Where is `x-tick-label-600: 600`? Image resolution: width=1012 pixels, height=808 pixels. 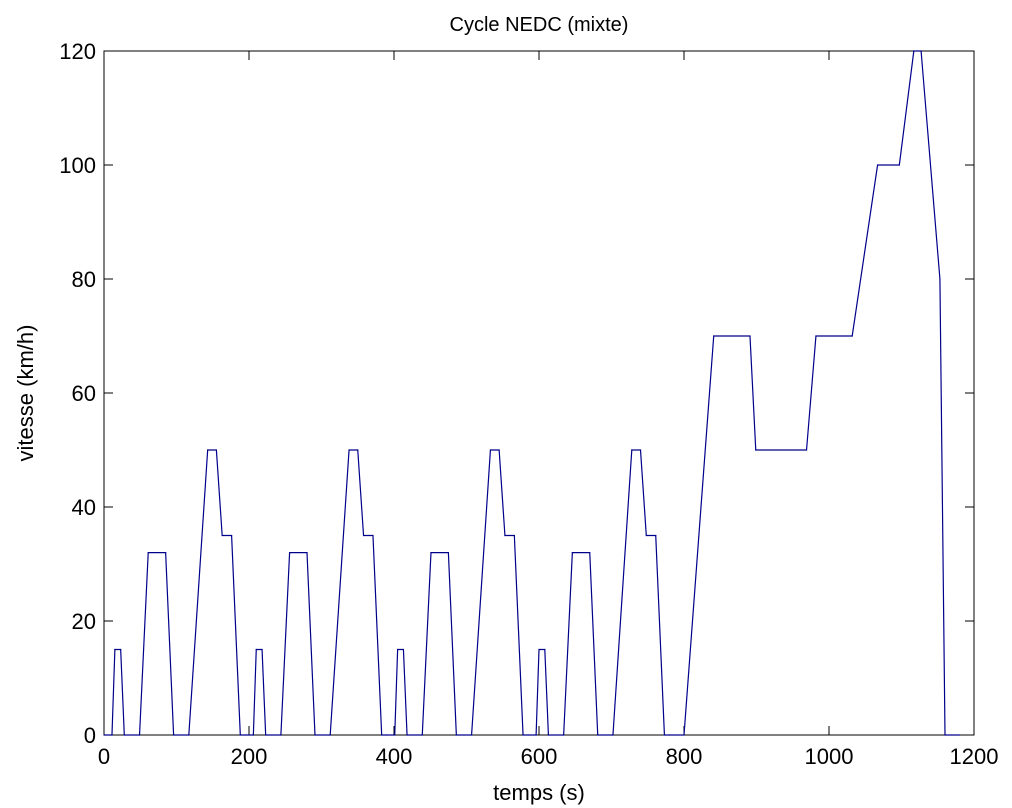 x-tick-label-600: 600 is located at coordinates (539, 756).